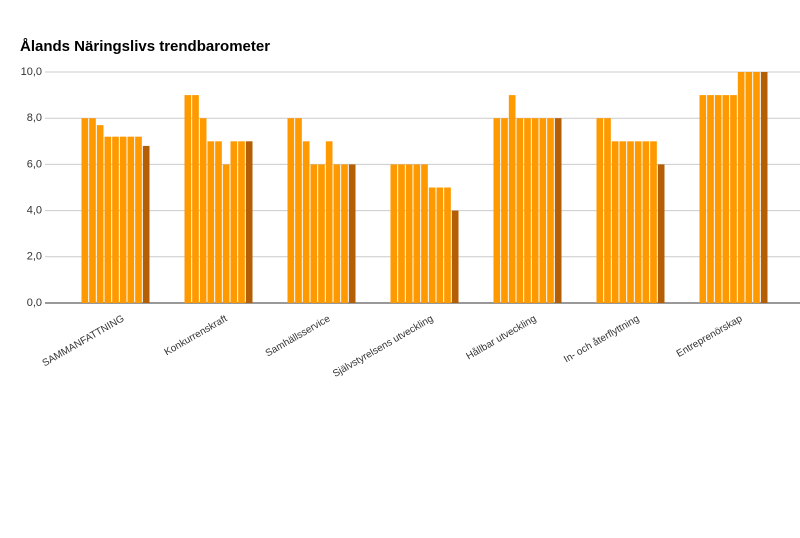 The height and width of the screenshot is (538, 800). What do you see at coordinates (145, 46) in the screenshot?
I see `chart-title: Ålands Näringslivs trendbarometer` at bounding box center [145, 46].